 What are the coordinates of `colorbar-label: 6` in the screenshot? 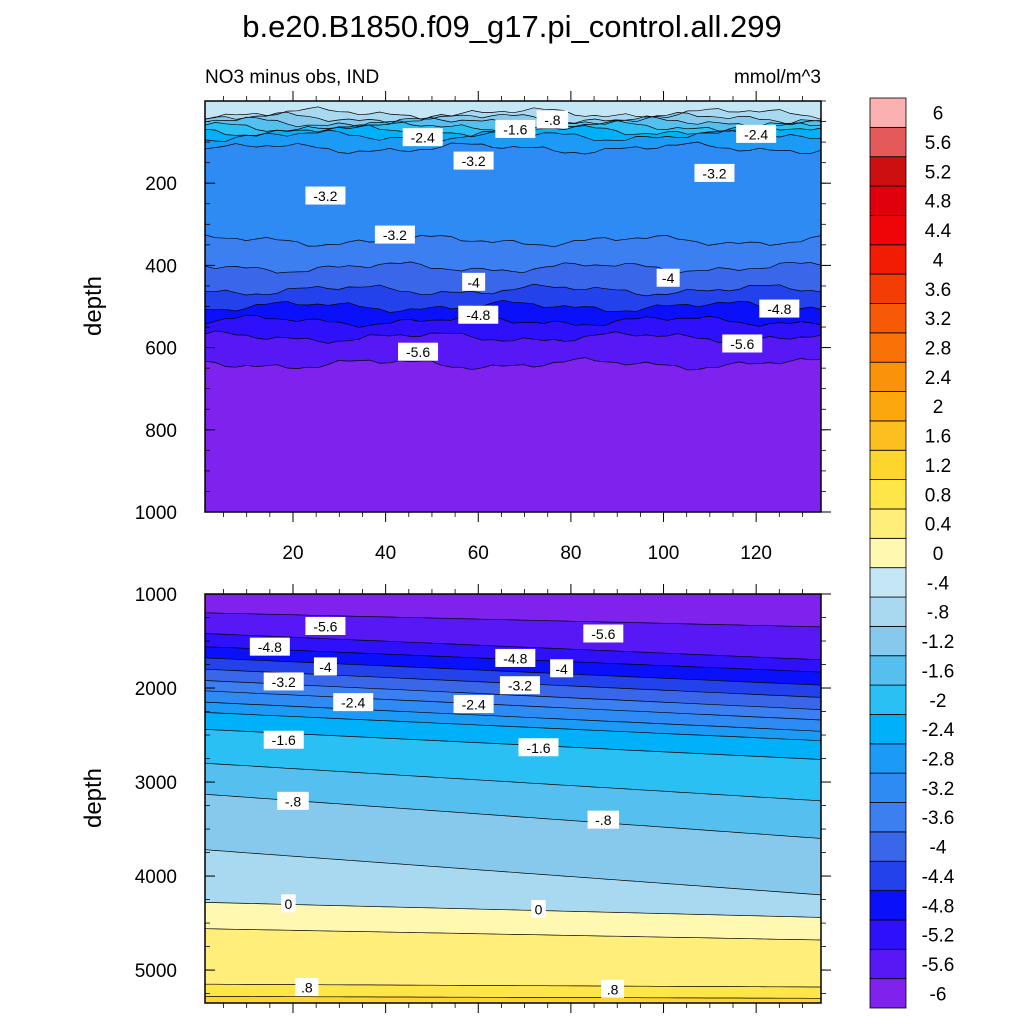 It's located at (938, 114).